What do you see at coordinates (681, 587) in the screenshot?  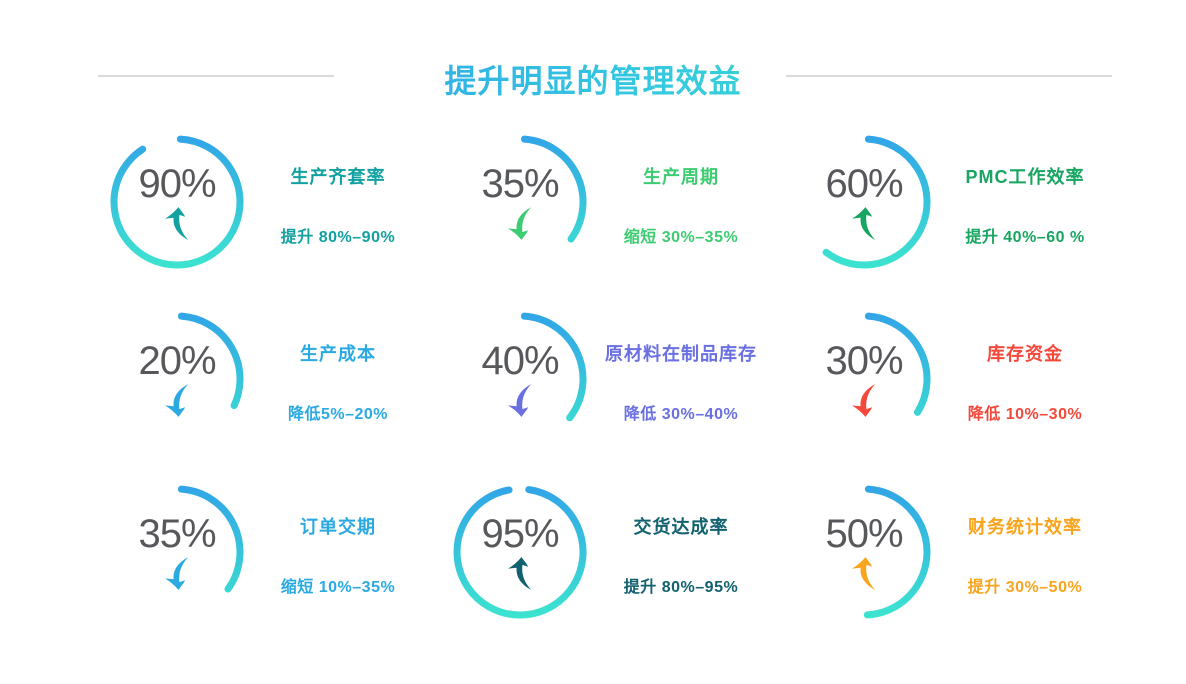 I see `metric-change: 提升 80%–95%` at bounding box center [681, 587].